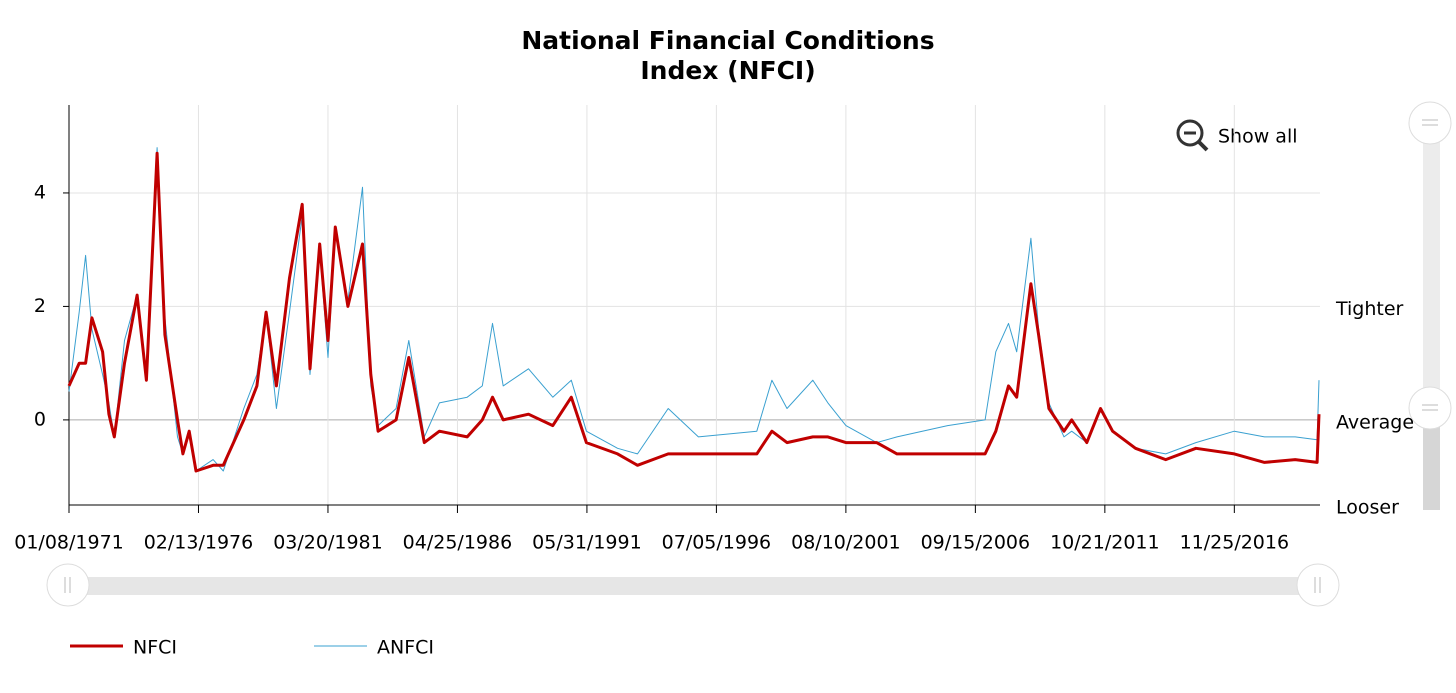 Image resolution: width=1456 pixels, height=693 pixels. Describe the element at coordinates (328, 543) in the screenshot. I see `x-tick-label: 03/20/1981` at that location.